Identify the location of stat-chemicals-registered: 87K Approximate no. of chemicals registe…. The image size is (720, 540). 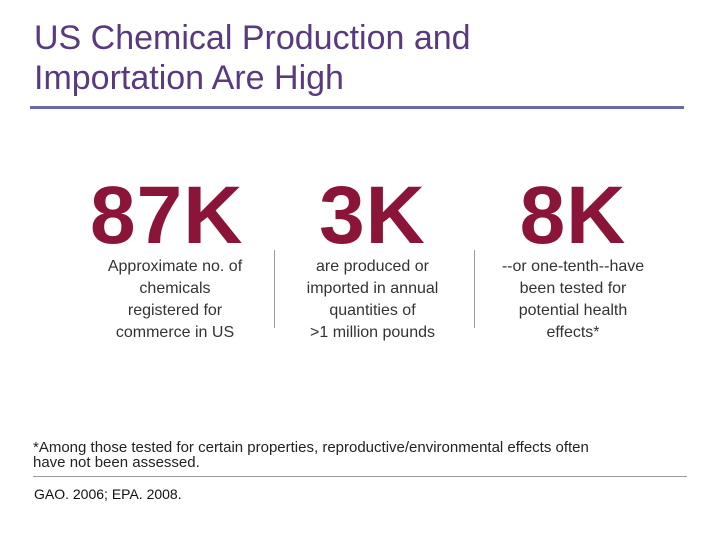
(175, 257).